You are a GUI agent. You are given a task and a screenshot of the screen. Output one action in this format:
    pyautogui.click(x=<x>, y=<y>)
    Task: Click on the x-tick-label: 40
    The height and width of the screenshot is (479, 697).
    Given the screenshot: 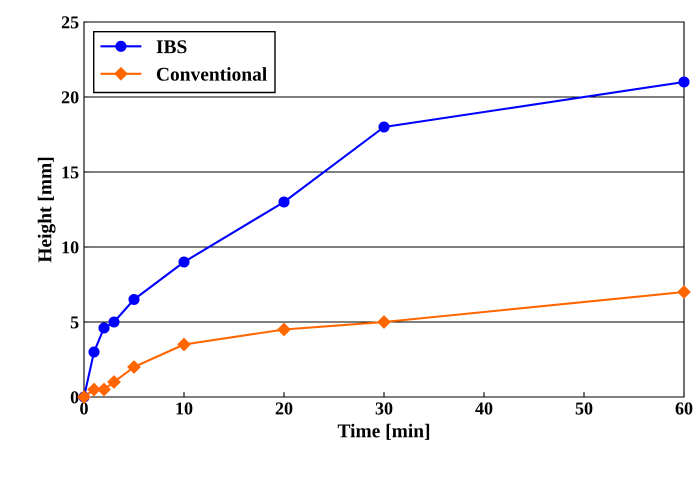 What is the action you would take?
    pyautogui.click(x=483, y=408)
    